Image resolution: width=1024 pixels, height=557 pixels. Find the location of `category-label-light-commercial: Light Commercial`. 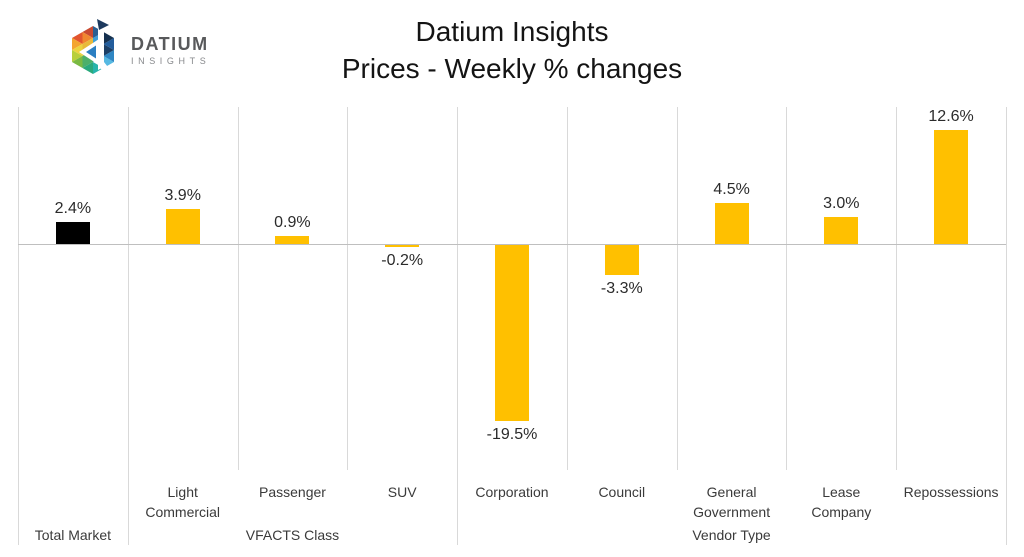

category-label-light-commercial: Light Commercial is located at coordinates (183, 502).